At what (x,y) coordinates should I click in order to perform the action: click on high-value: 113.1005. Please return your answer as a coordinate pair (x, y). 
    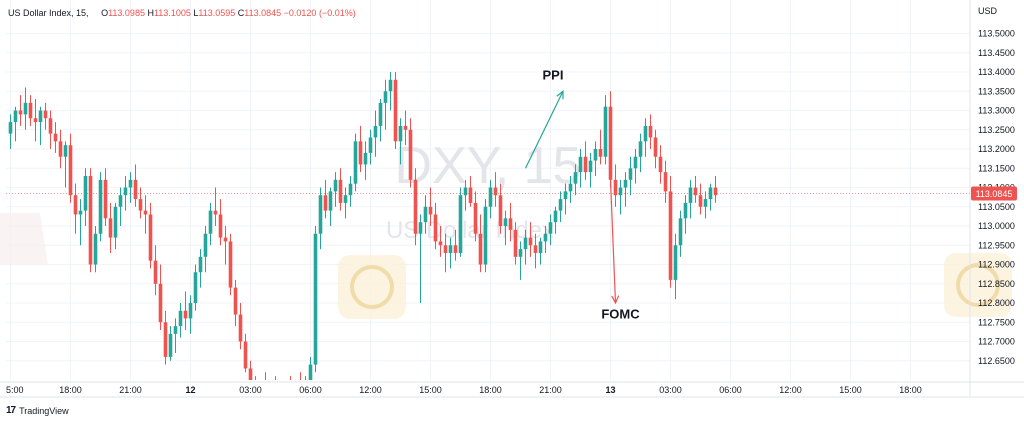
    Looking at the image, I should click on (172, 13).